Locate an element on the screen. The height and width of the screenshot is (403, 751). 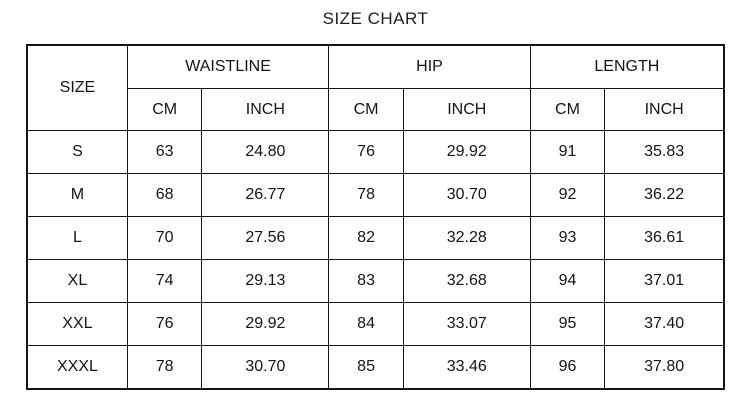
size-label: S is located at coordinates (77, 152).